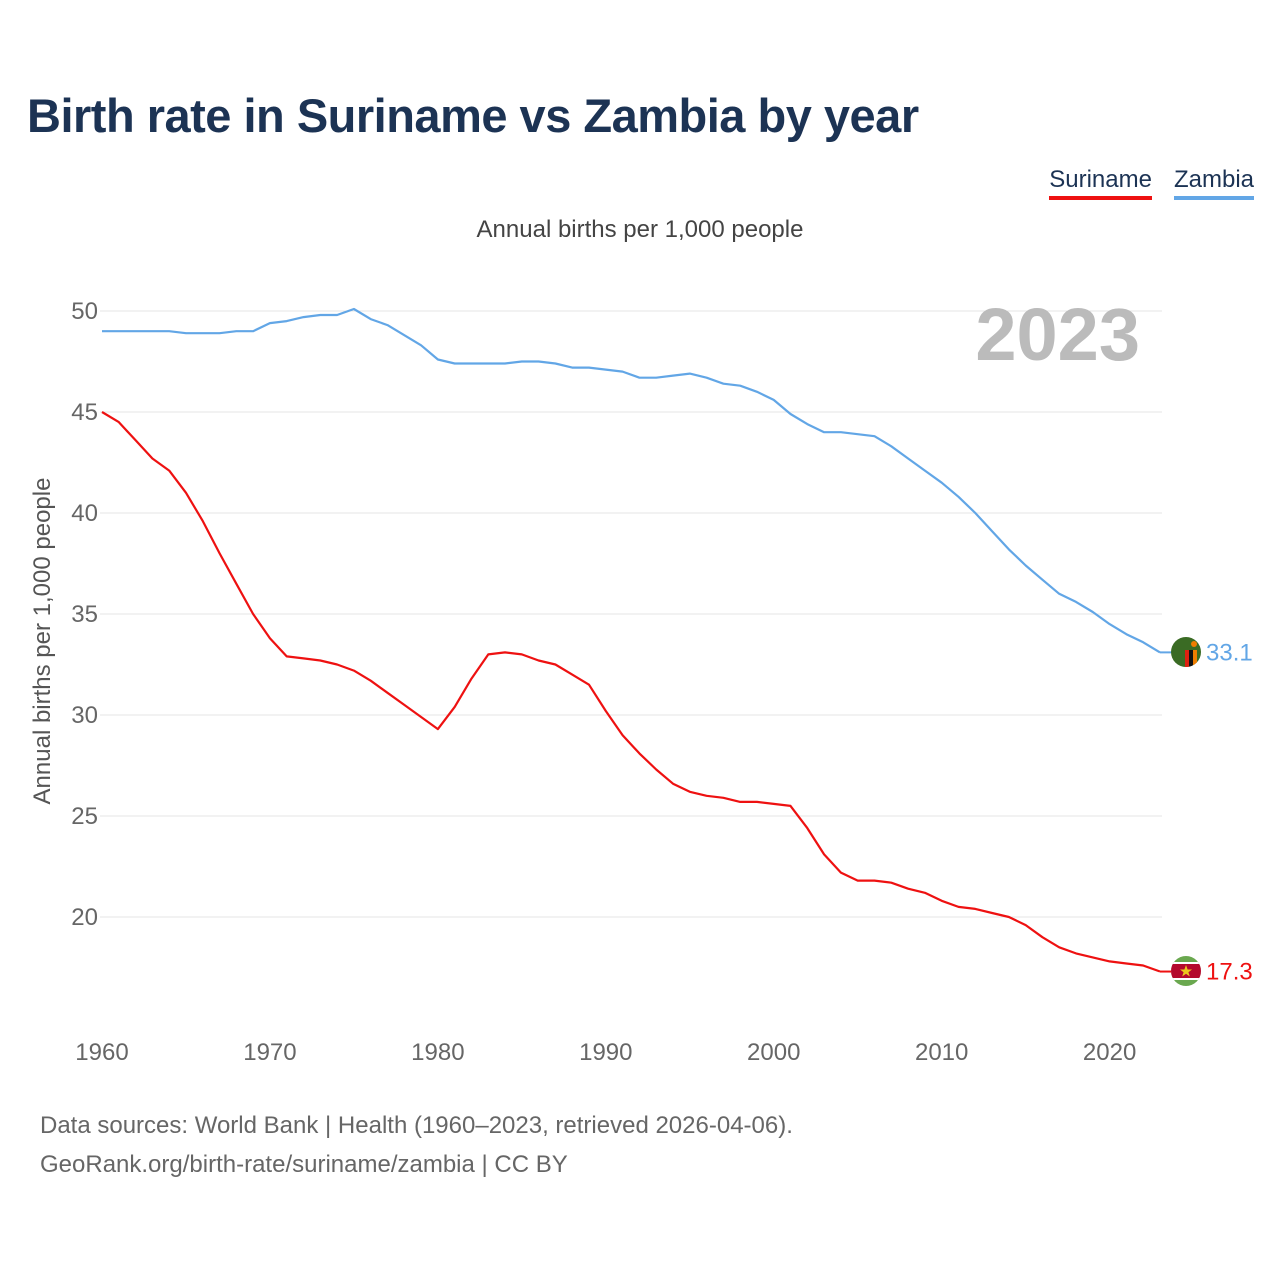  I want to click on x-tick-label: 1980, so click(437, 1052).